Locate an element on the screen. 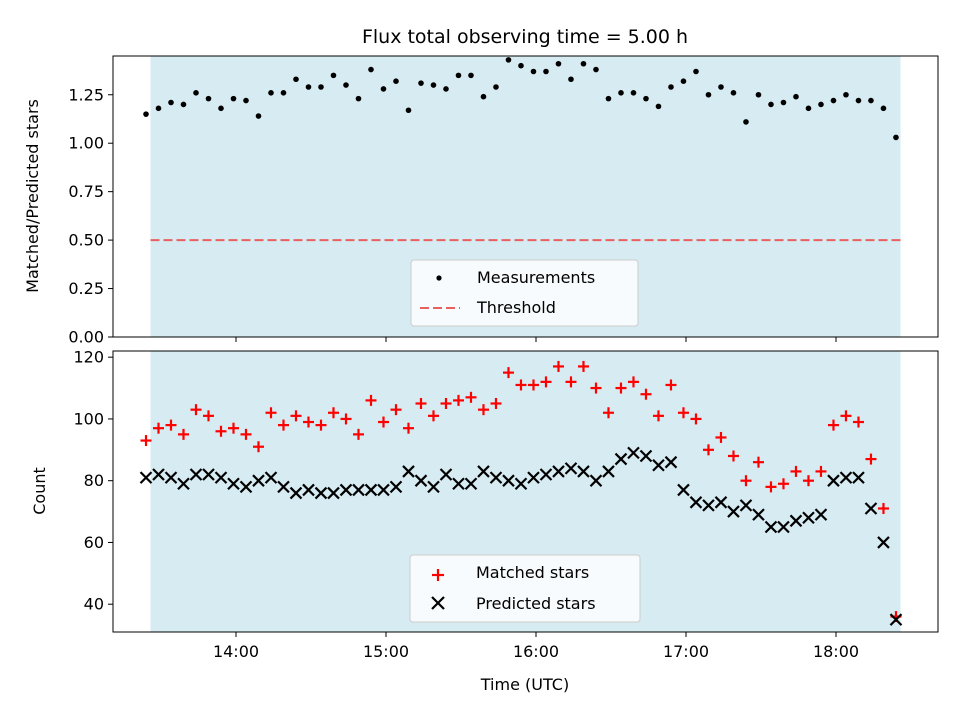 The width and height of the screenshot is (960, 720). y-tick-label: 60 is located at coordinates (94, 542).